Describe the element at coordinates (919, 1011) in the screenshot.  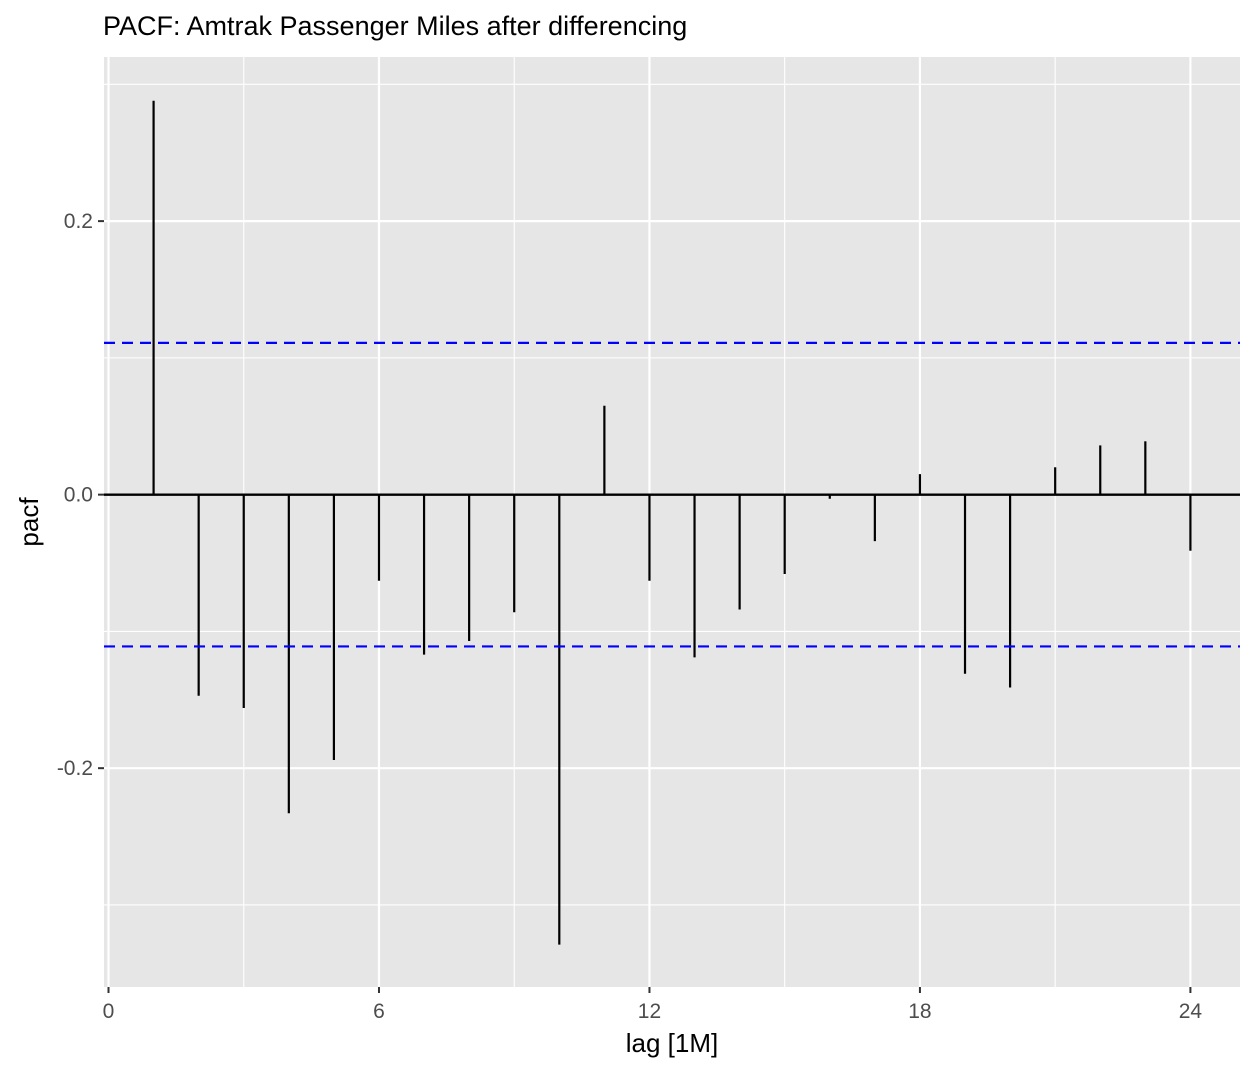
I see `x-tick-label: 18` at that location.